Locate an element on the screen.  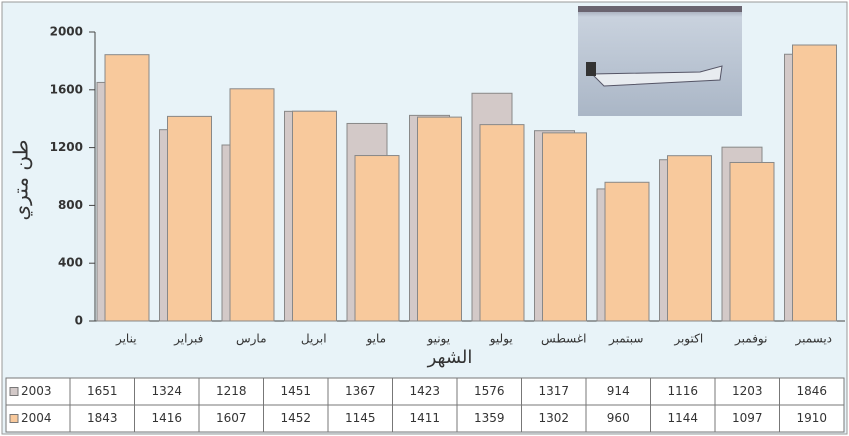
table-cell: 914 is located at coordinates (618, 391).